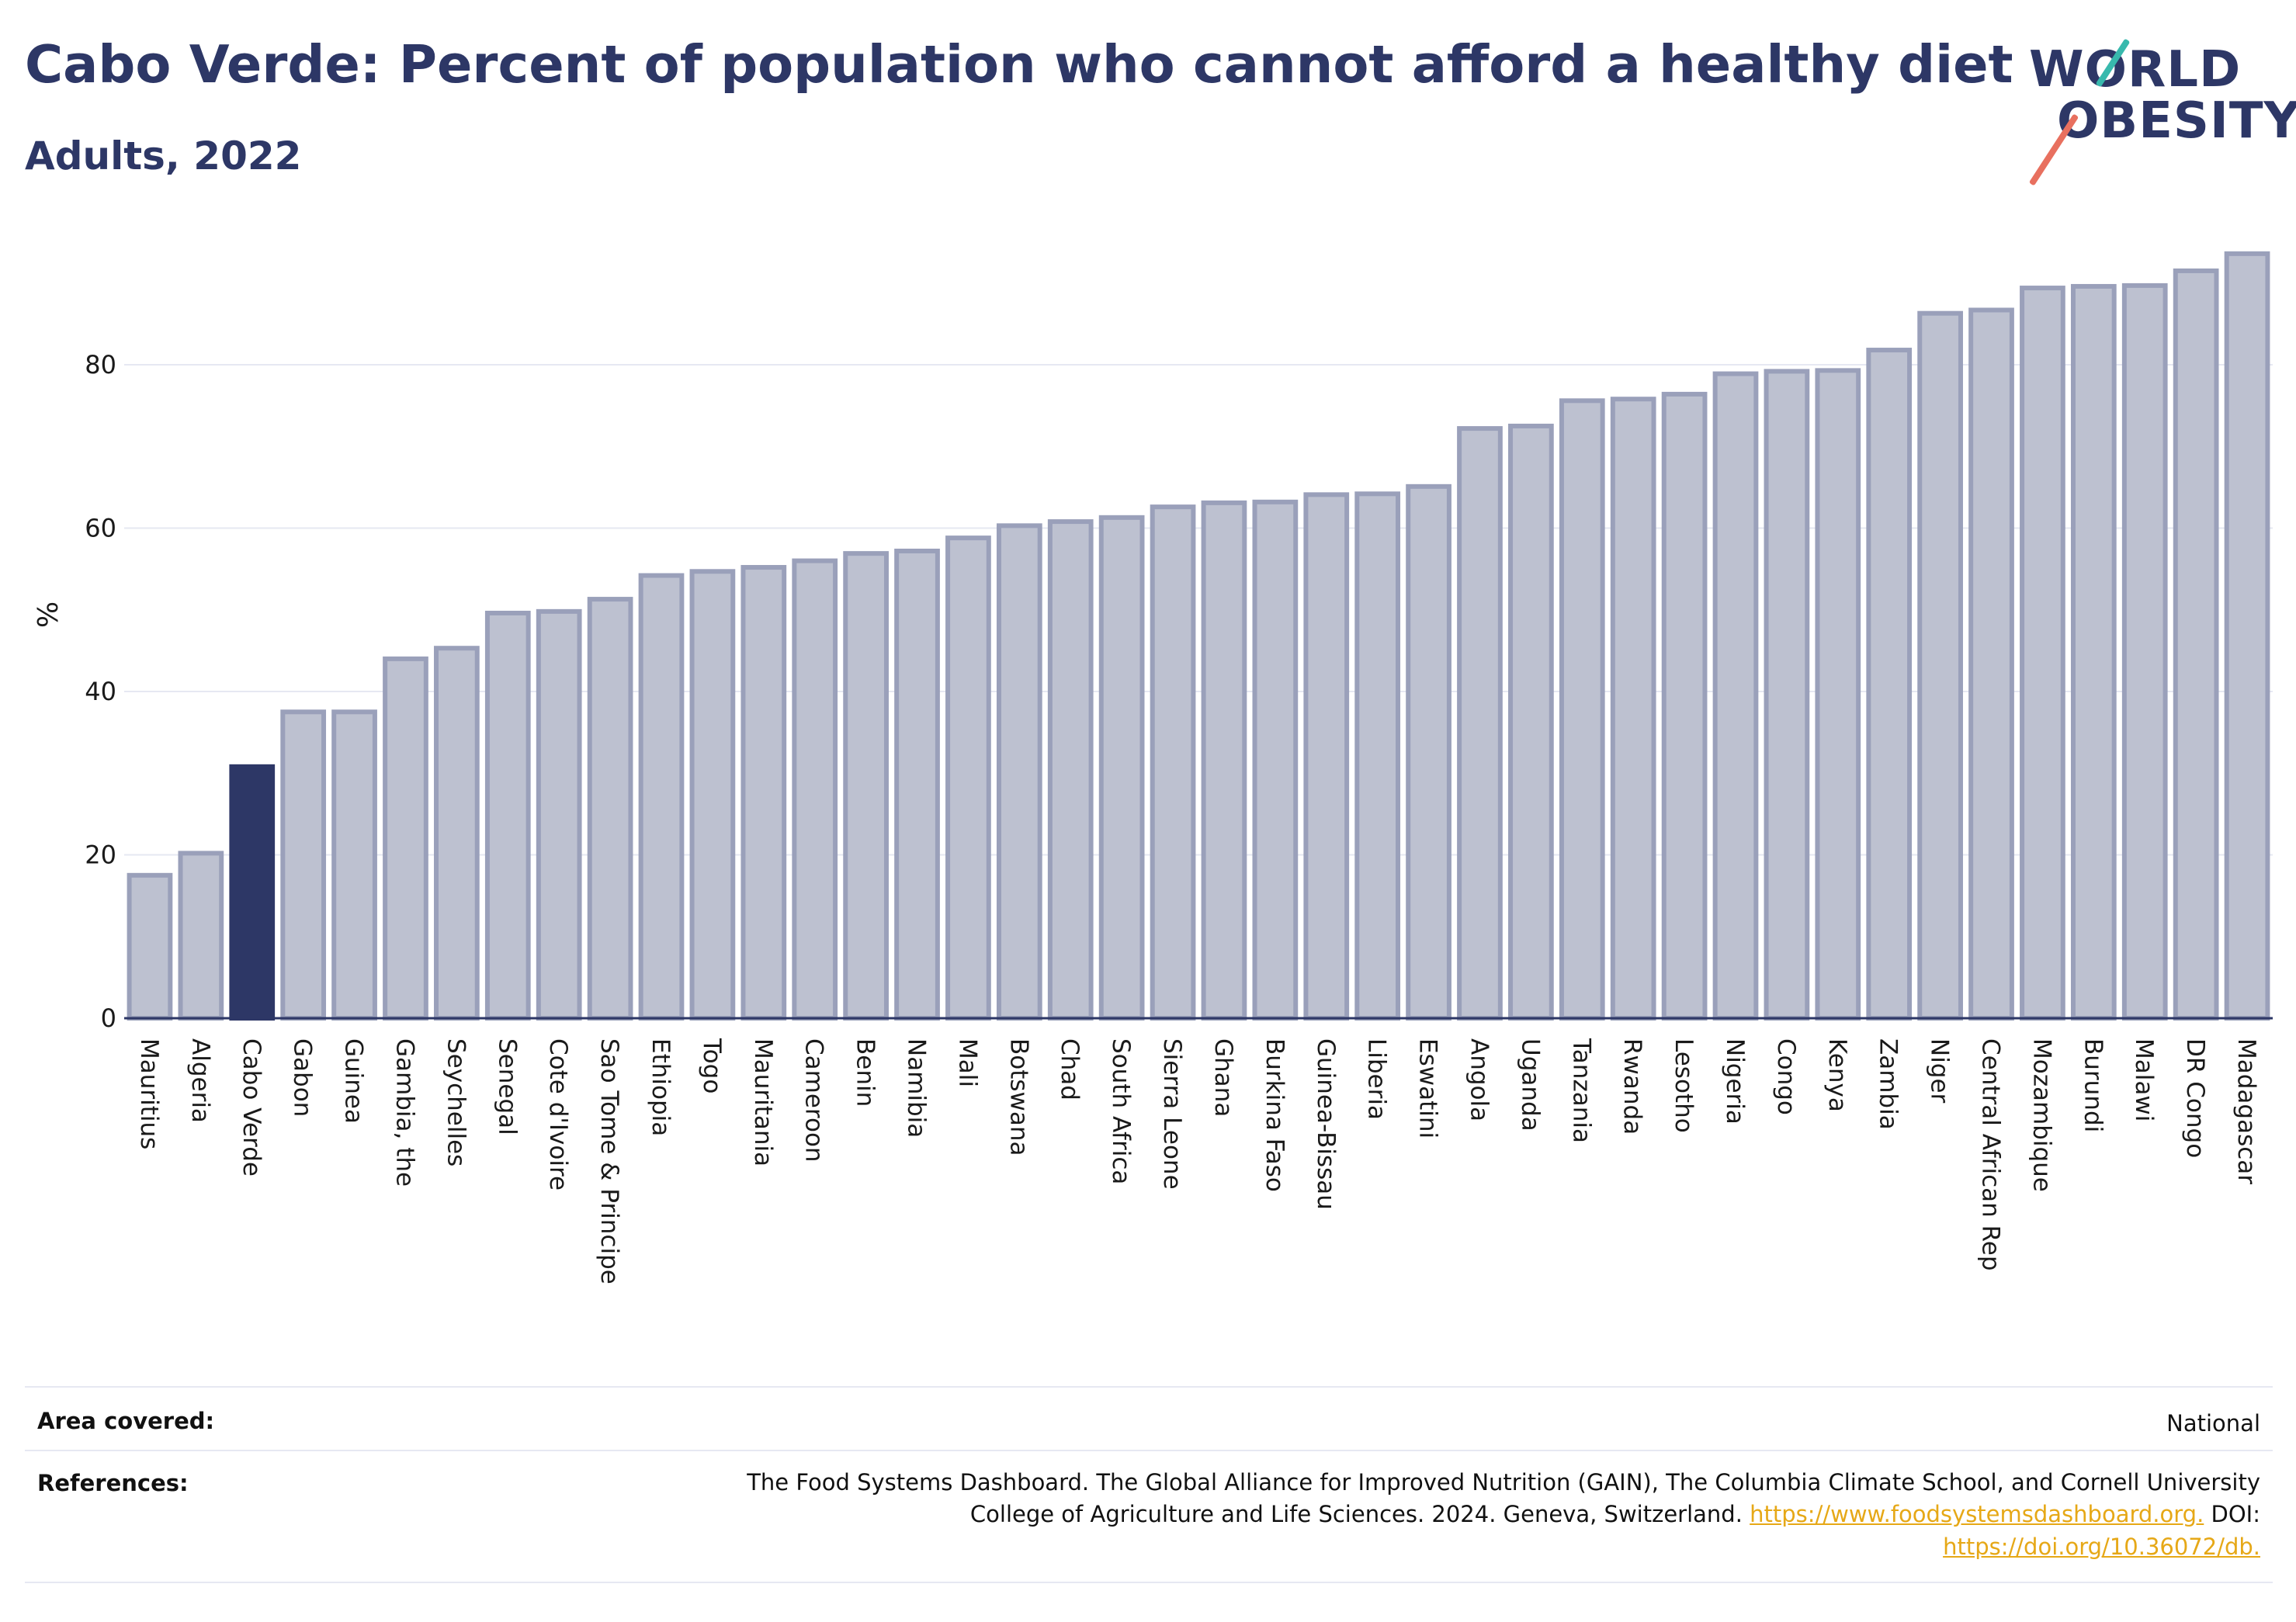 Image resolution: width=2296 pixels, height=1622 pixels. I want to click on bar-highlighted, so click(252, 892).